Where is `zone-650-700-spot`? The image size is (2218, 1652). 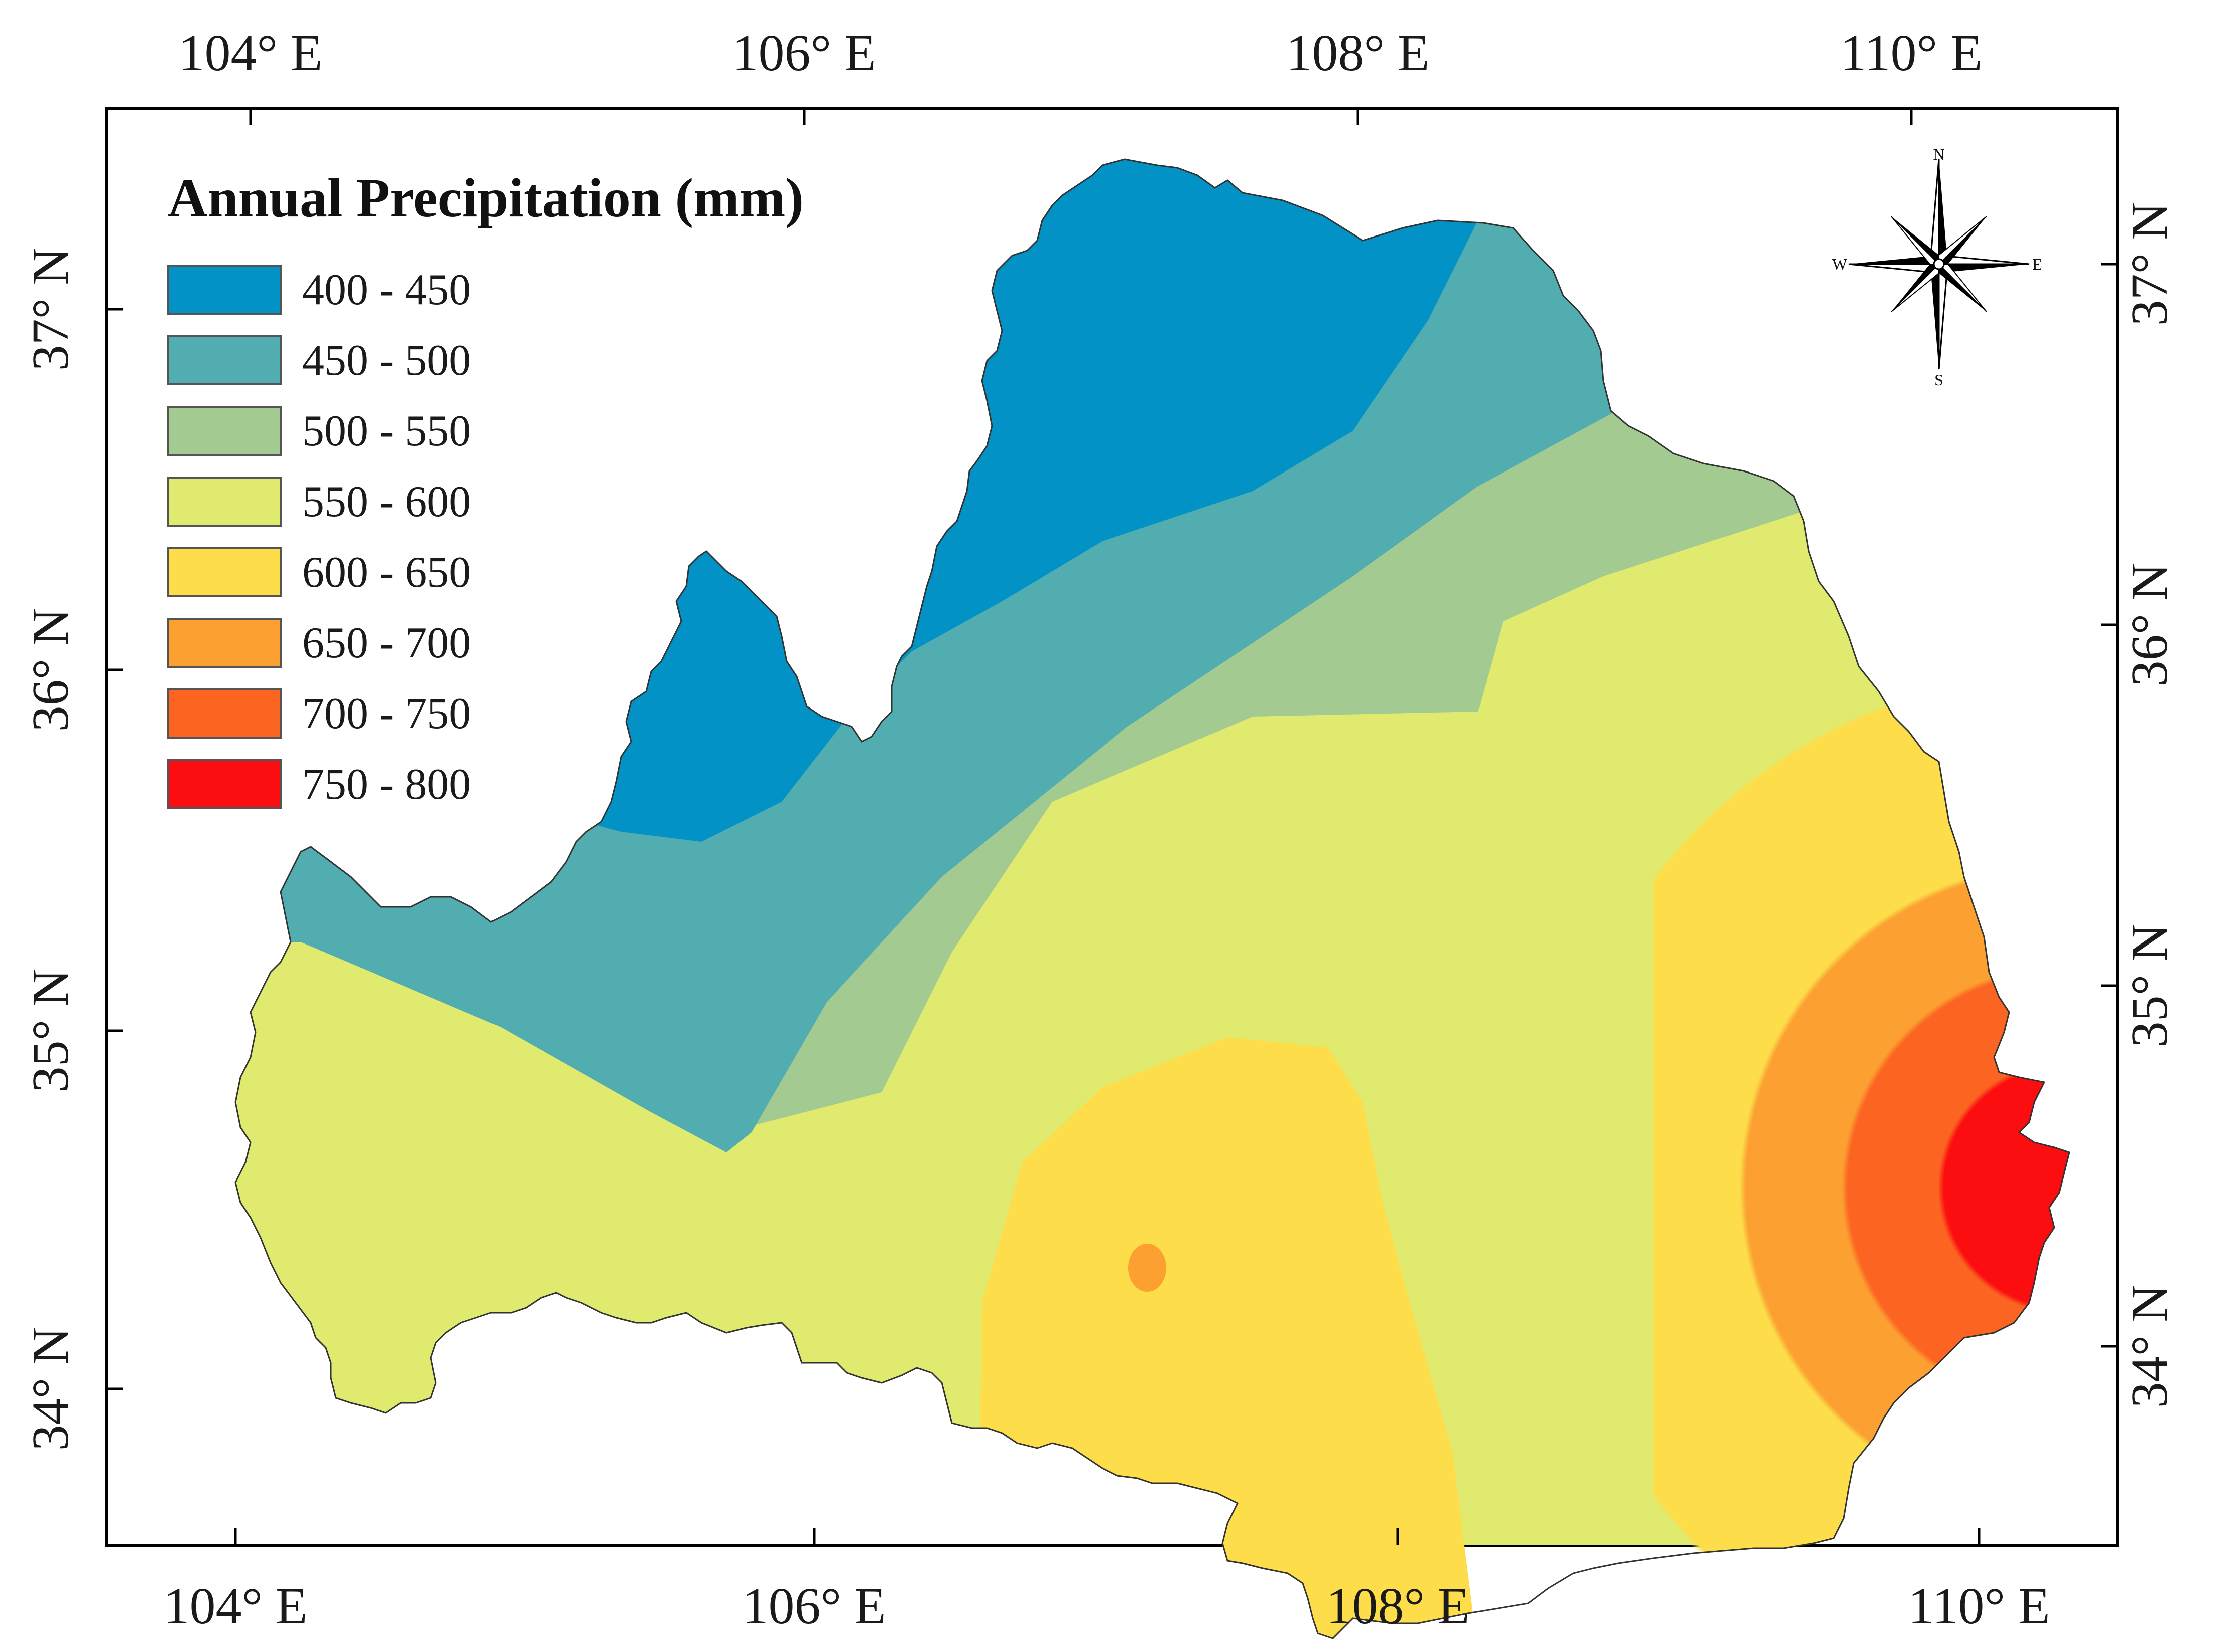 zone-650-700-spot is located at coordinates (1147, 1268).